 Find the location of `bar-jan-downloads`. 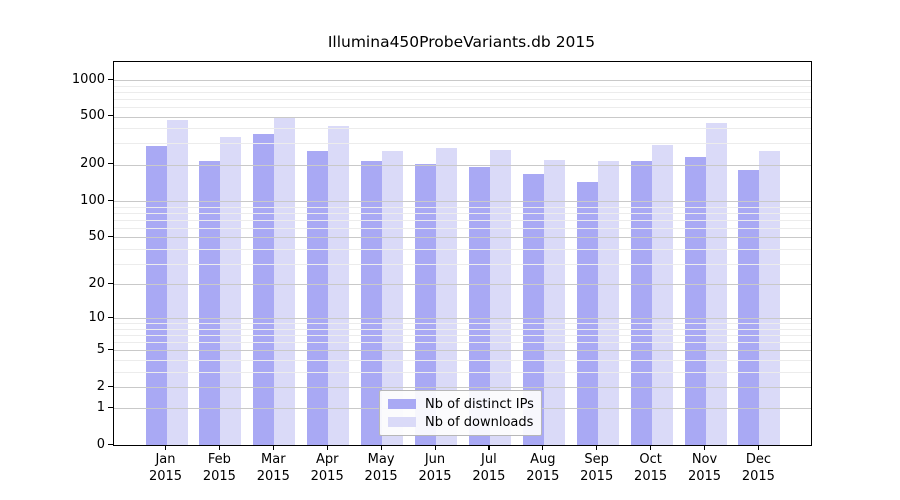

bar-jan-downloads is located at coordinates (177, 282).